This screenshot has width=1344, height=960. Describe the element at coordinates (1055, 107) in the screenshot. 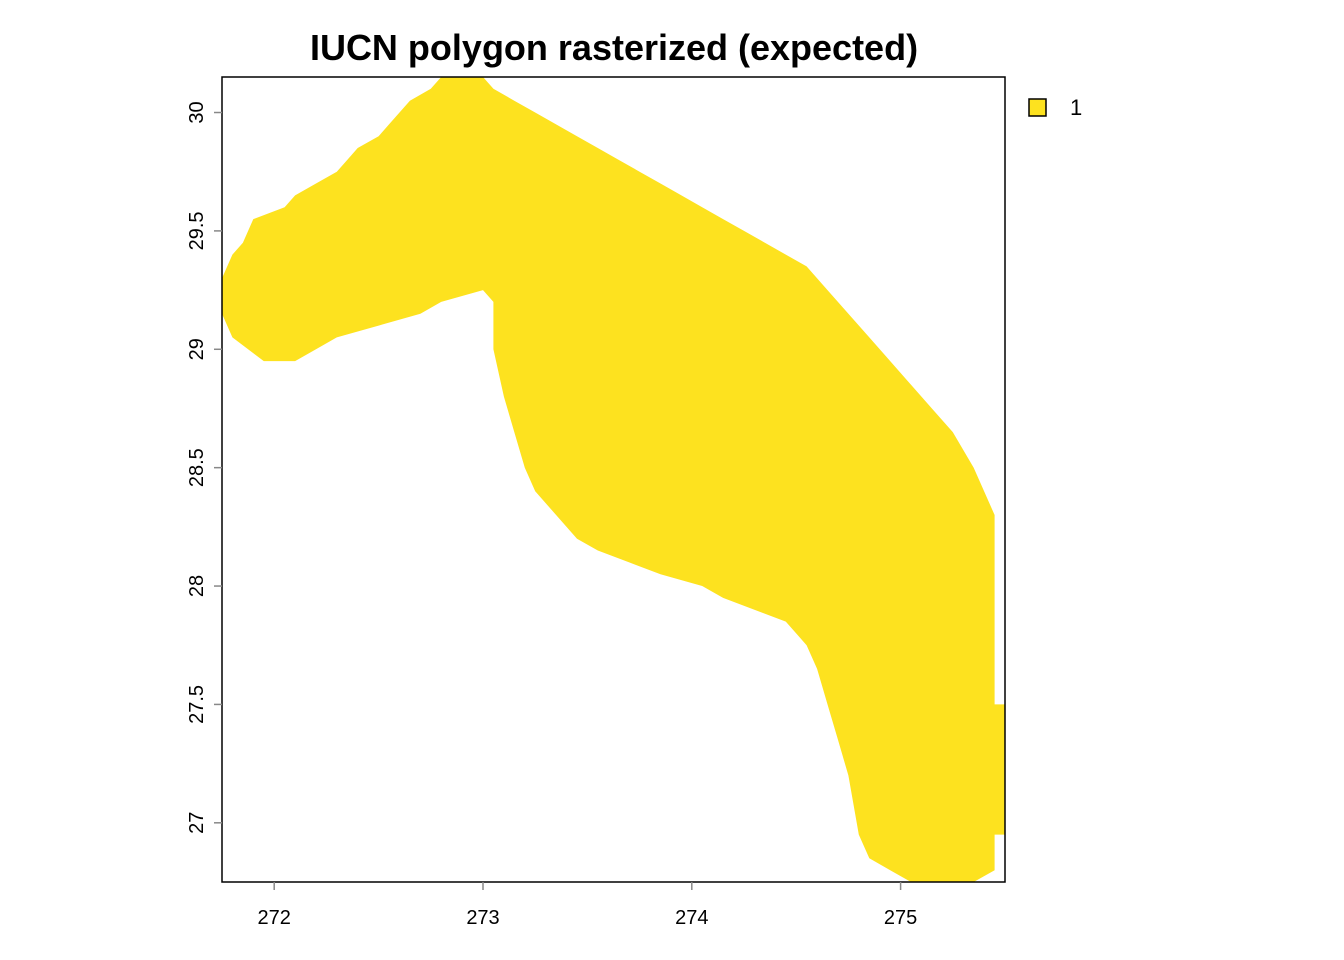

I see `legend: 1` at that location.